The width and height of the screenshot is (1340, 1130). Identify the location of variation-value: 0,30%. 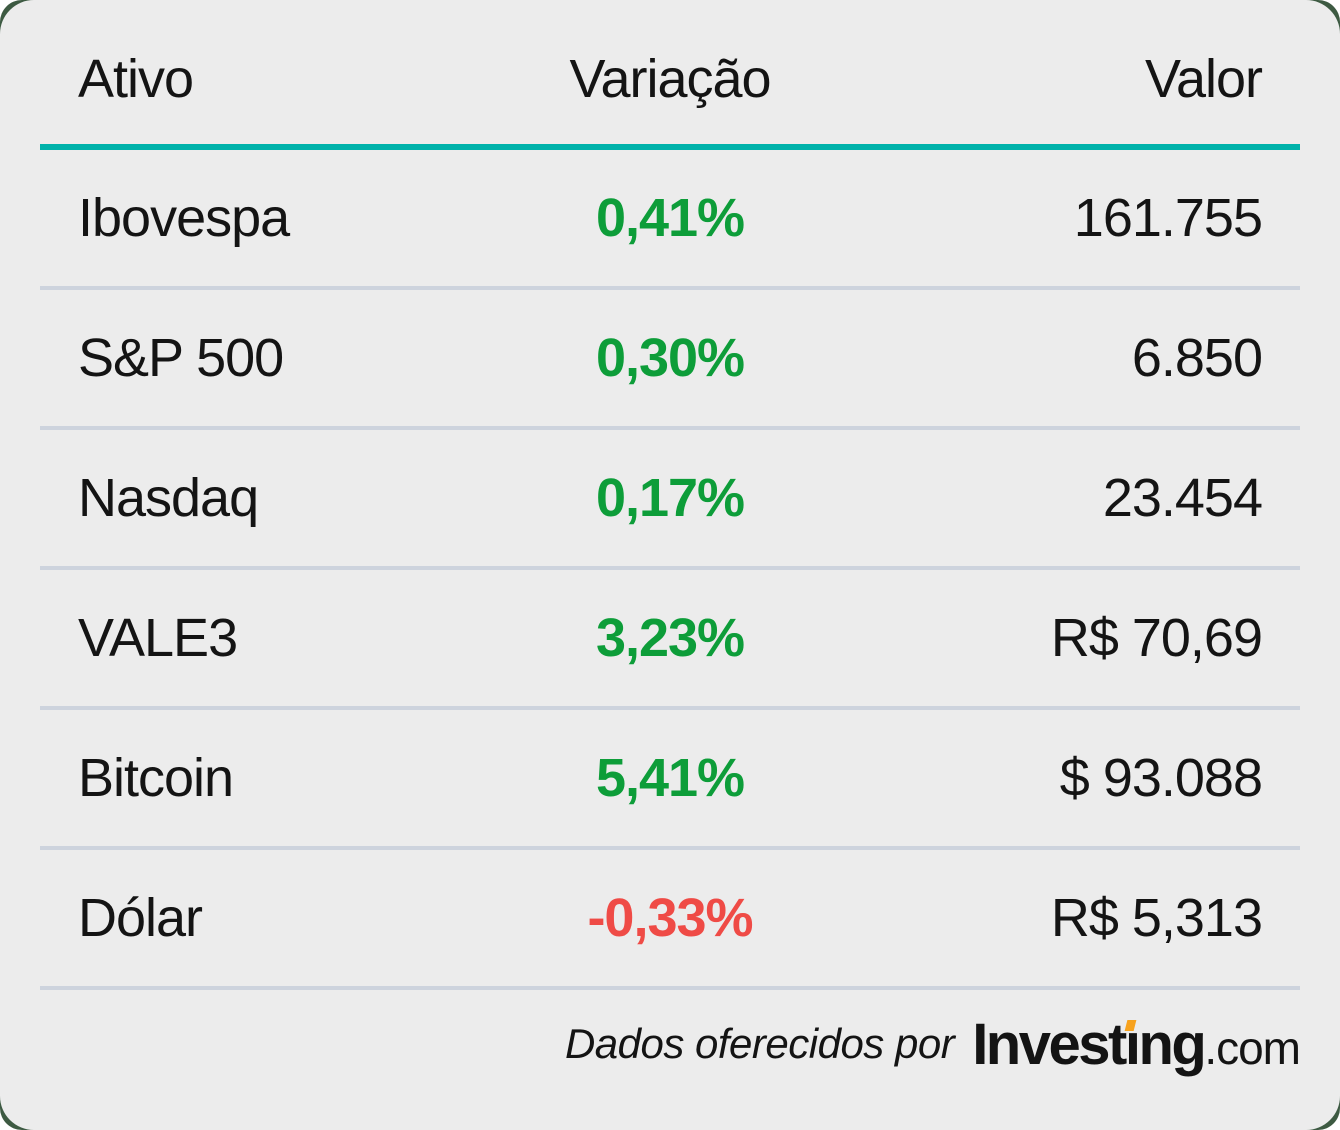
(670, 358).